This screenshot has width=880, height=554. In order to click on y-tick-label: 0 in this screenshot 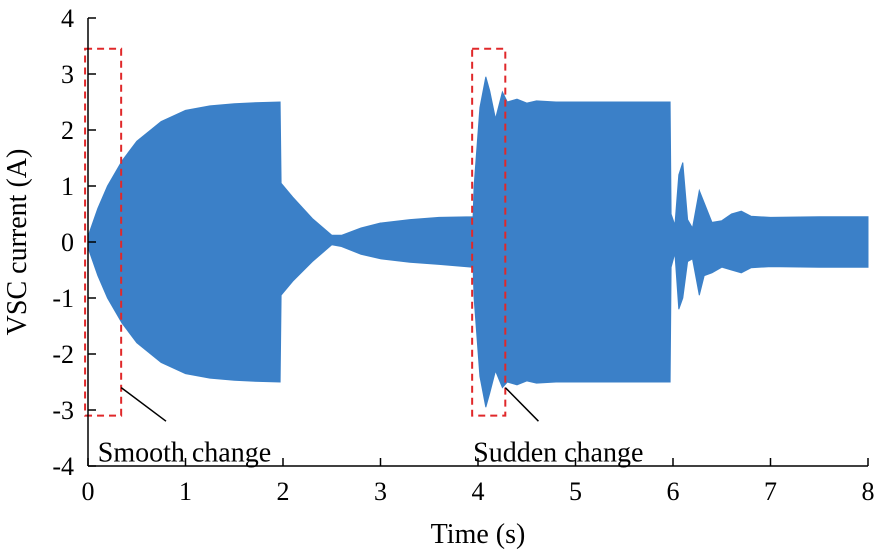, I will do `click(67, 242)`.